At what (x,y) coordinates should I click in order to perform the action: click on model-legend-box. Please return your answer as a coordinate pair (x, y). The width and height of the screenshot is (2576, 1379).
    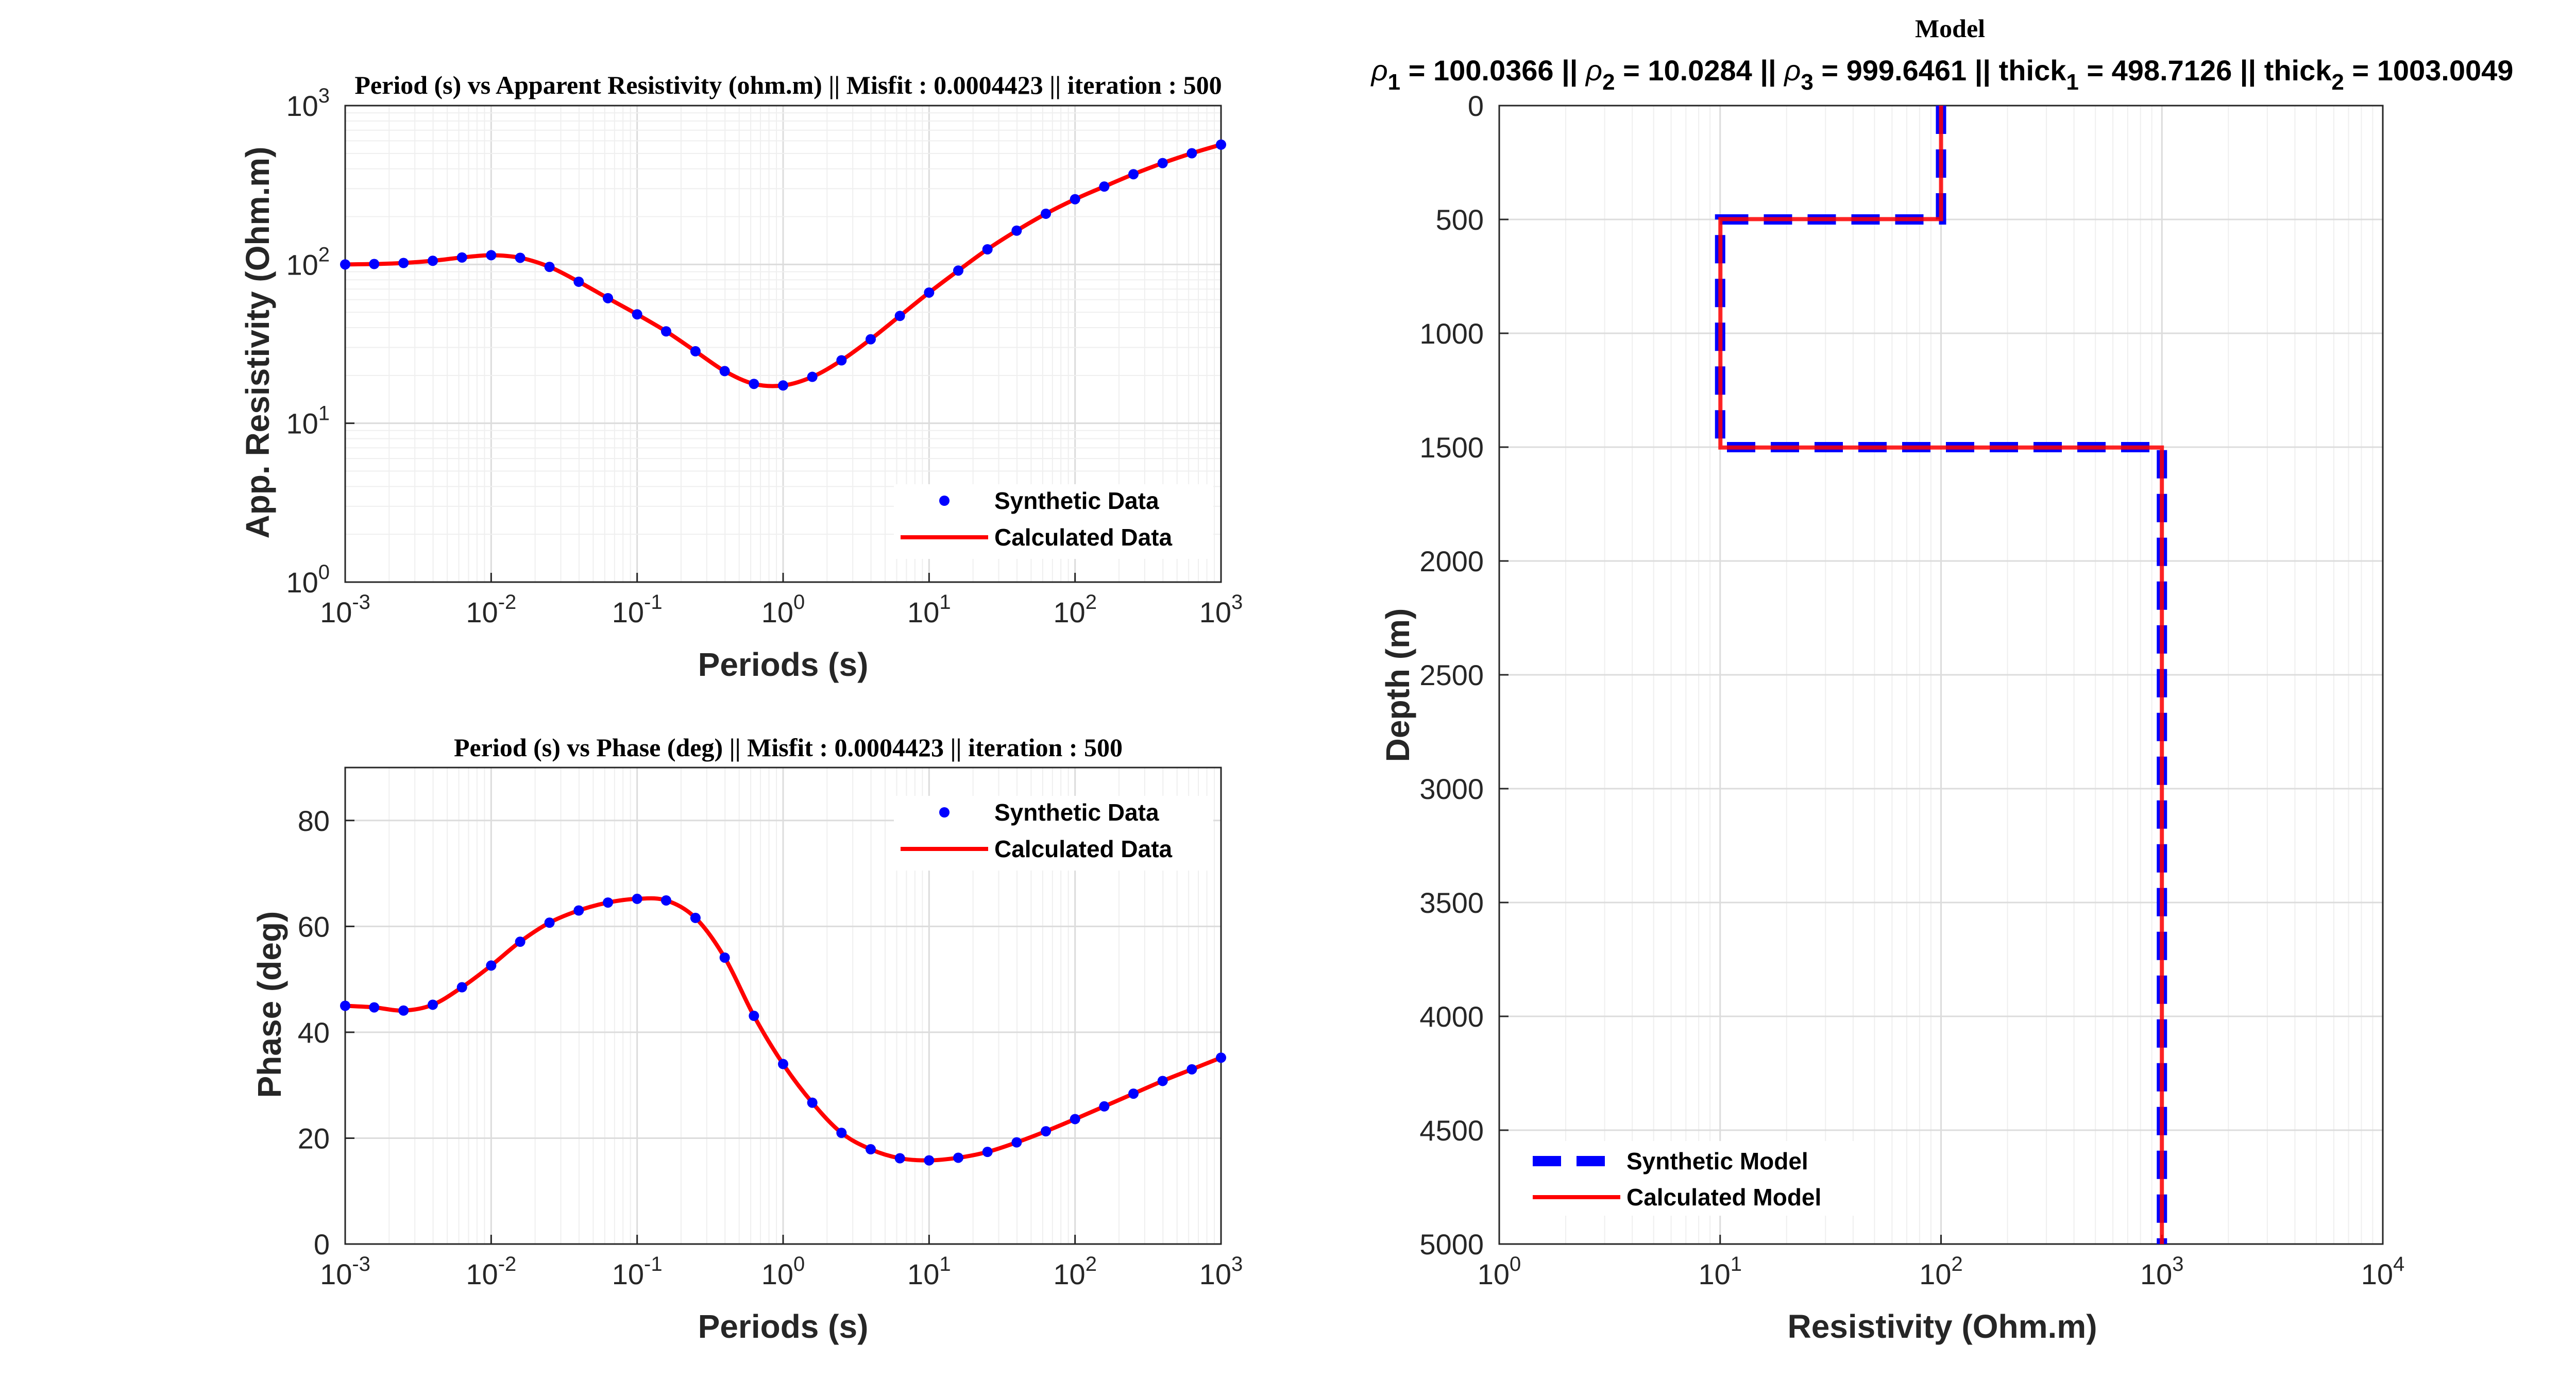
    Looking at the image, I should click on (1692, 1178).